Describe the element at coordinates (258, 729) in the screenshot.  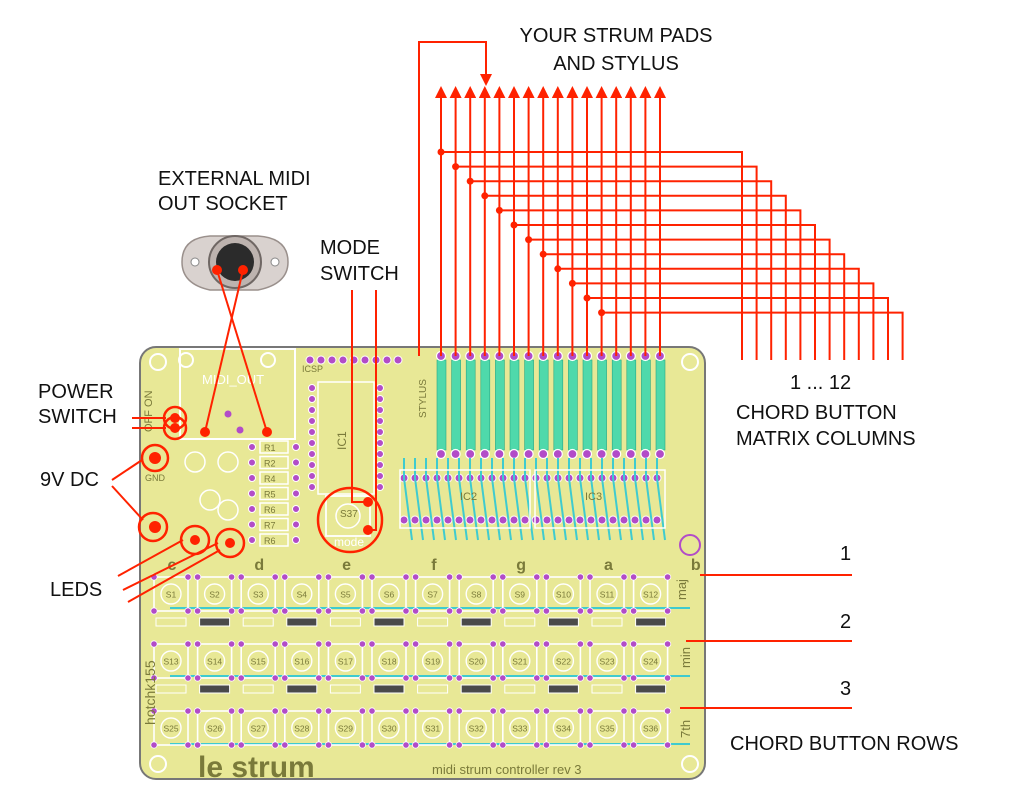
I see `switch-label: S27` at that location.